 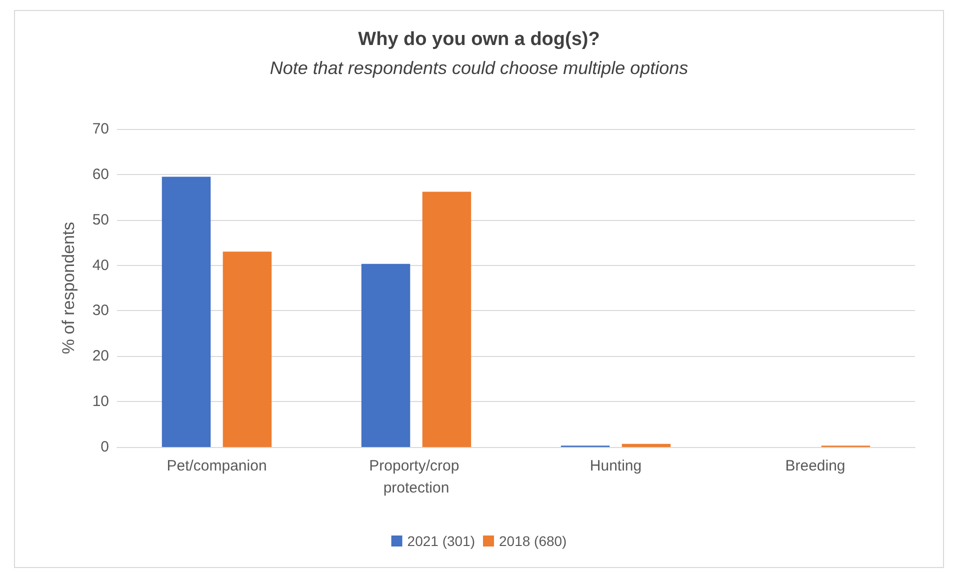 What do you see at coordinates (100, 219) in the screenshot?
I see `y-tick-label: 50` at bounding box center [100, 219].